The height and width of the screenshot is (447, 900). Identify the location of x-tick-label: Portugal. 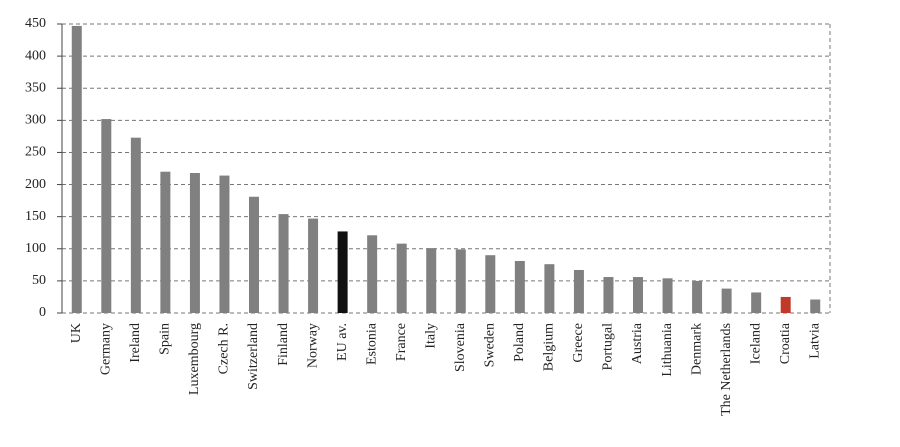
(608, 347).